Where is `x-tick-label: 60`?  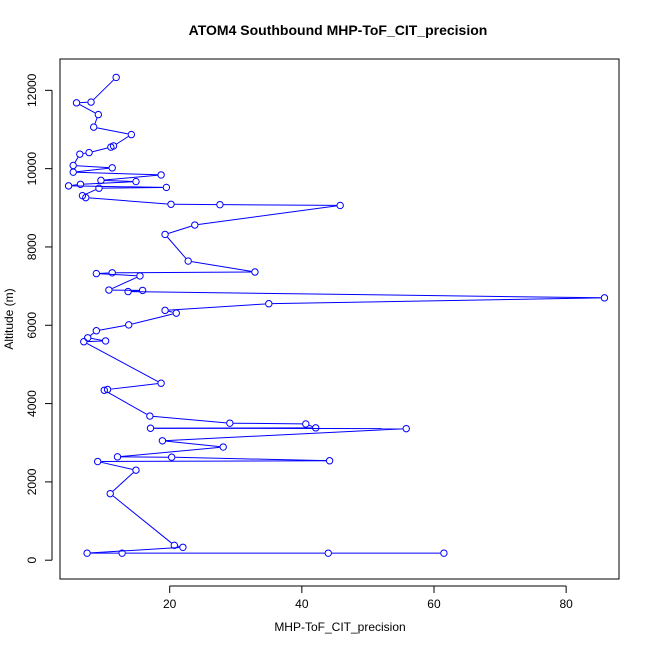 x-tick-label: 60 is located at coordinates (434, 604).